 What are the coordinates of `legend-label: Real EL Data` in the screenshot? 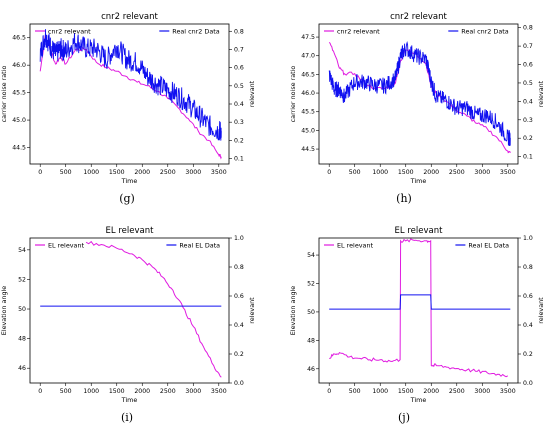 It's located at (199, 246).